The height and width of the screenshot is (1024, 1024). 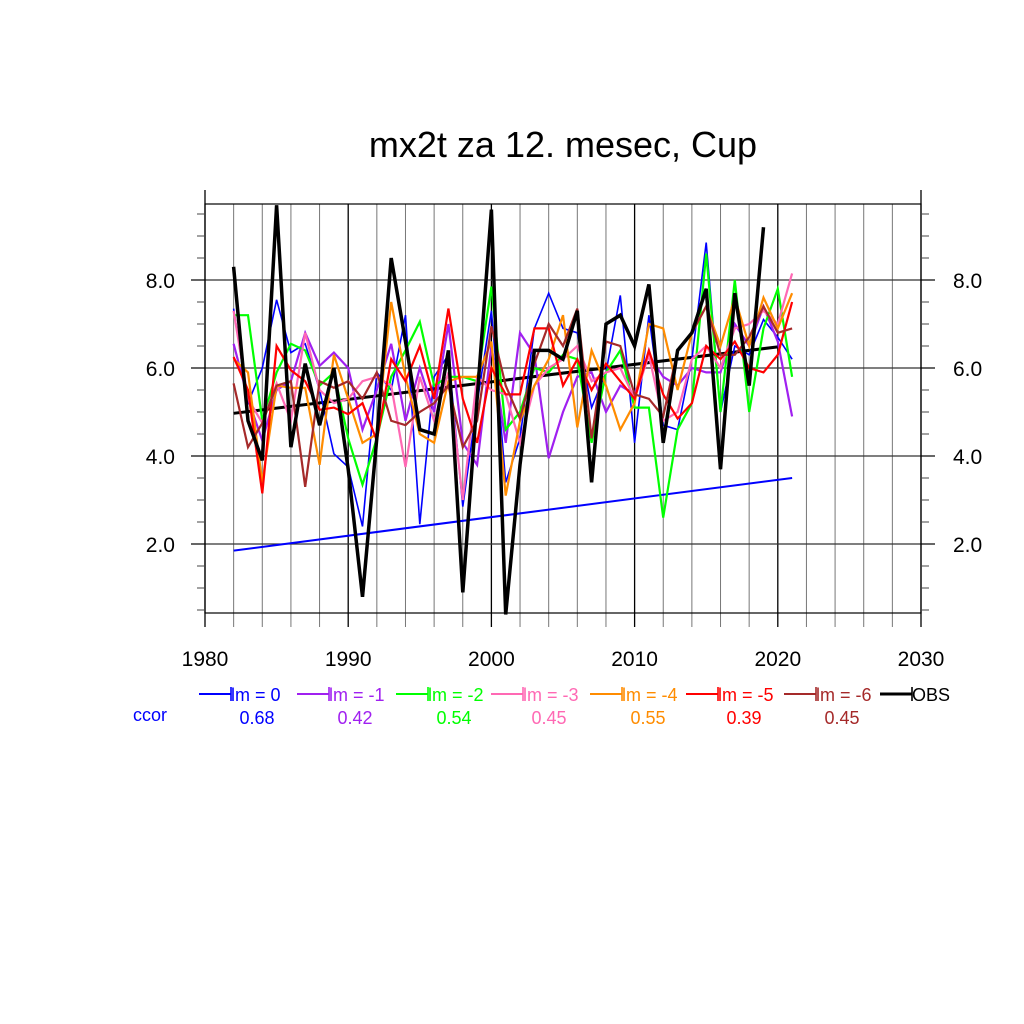 I want to click on legend-ccor-value: 0.42, so click(x=354, y=718).